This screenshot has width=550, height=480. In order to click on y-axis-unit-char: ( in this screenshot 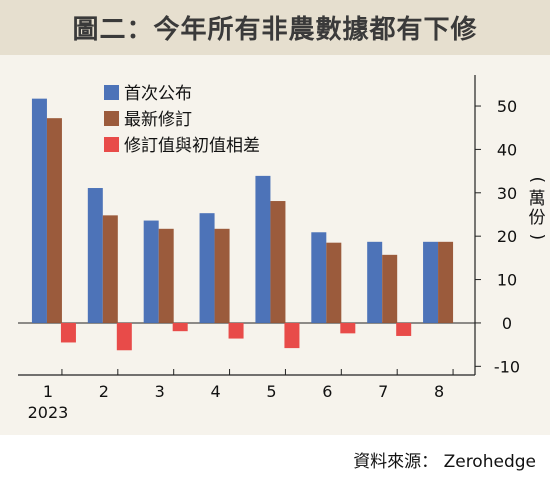, I will do `click(537, 179)`.